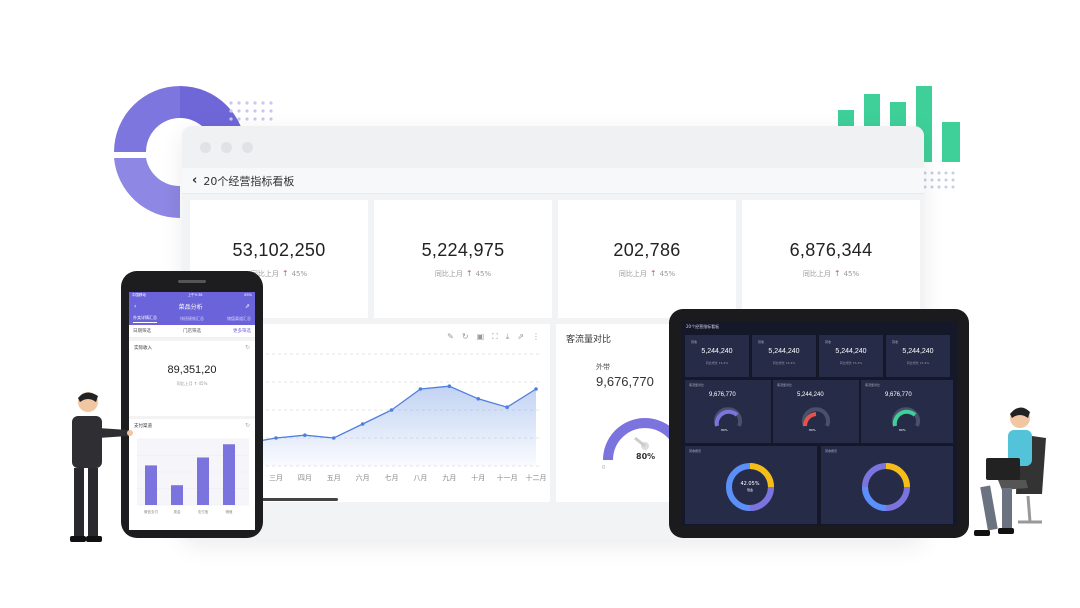 The width and height of the screenshot is (1080, 608). What do you see at coordinates (195, 295) in the screenshot?
I see `status-time: 上午9:36` at bounding box center [195, 295].